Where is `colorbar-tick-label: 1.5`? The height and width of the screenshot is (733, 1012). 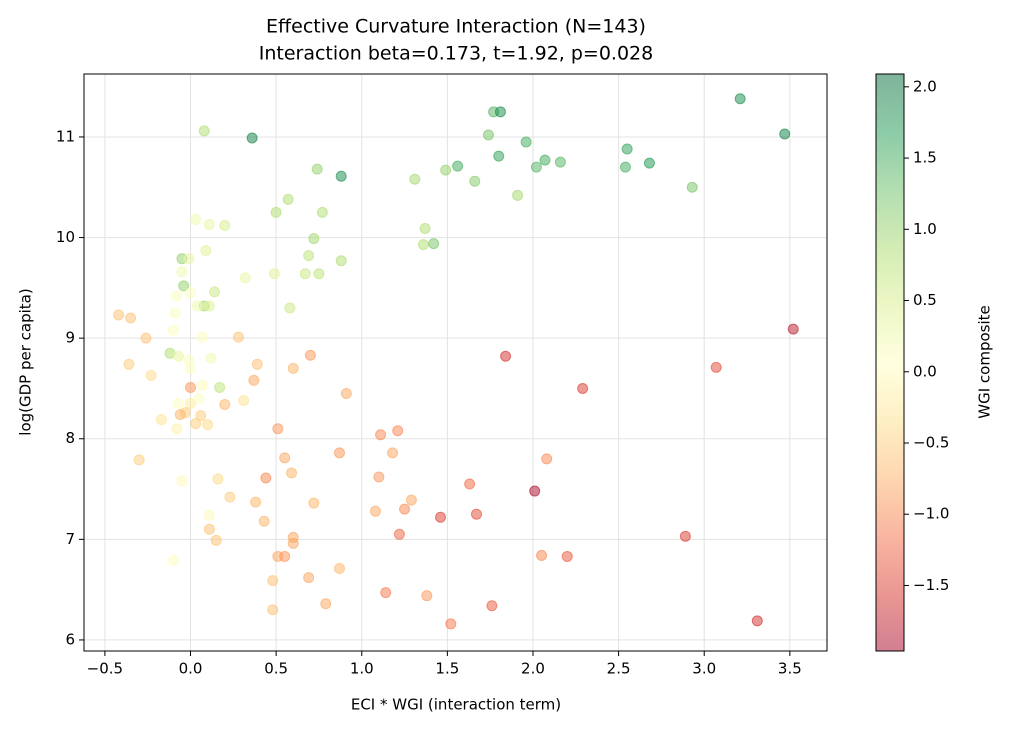
colorbar-tick-label: 1.5 is located at coordinates (925, 158).